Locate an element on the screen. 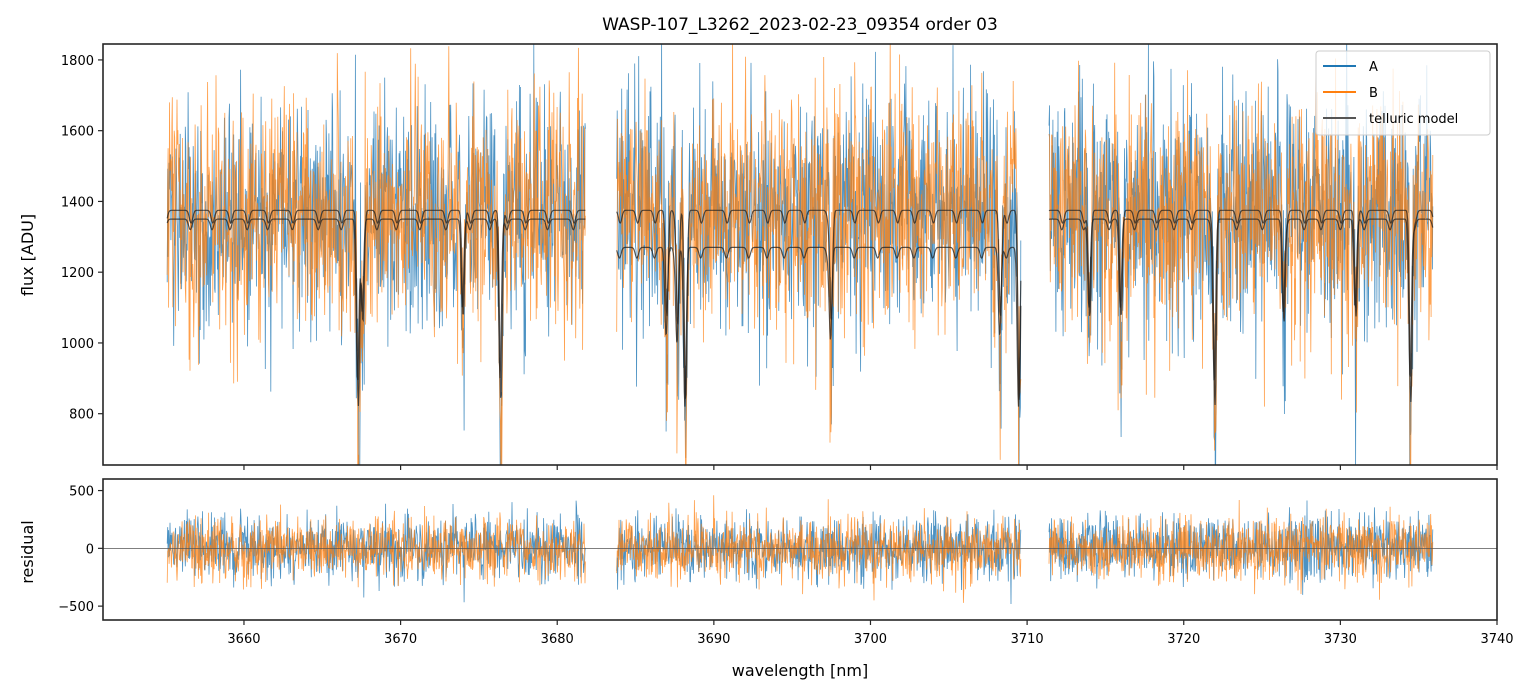 Image resolution: width=1533 pixels, height=696 pixels. residual-x-axis: 3660 3670 3680 3690 3700 3710 3720 3730 3740 is located at coordinates (870, 633).